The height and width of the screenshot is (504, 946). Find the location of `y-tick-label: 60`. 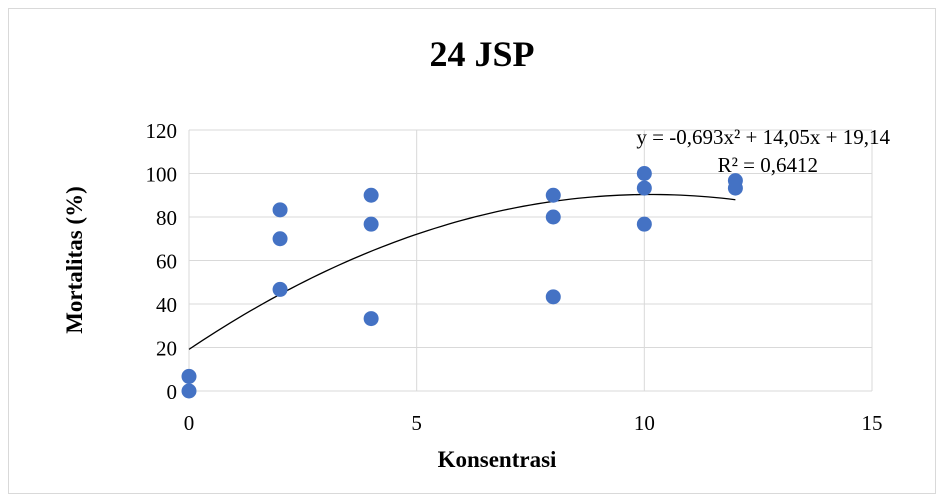

y-tick-label: 60 is located at coordinates (166, 262).